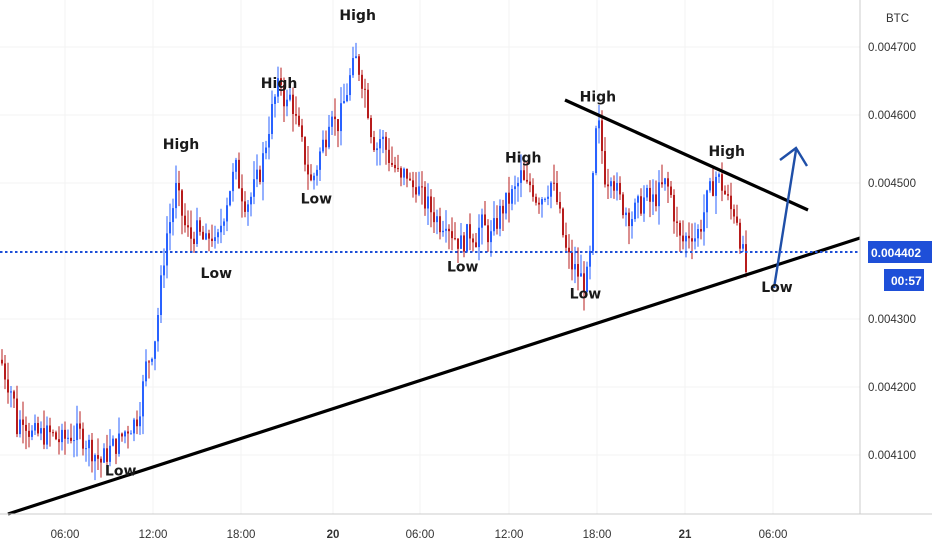 This screenshot has height=550, width=932. I want to click on y-tick-label: 0.004700, so click(892, 48).